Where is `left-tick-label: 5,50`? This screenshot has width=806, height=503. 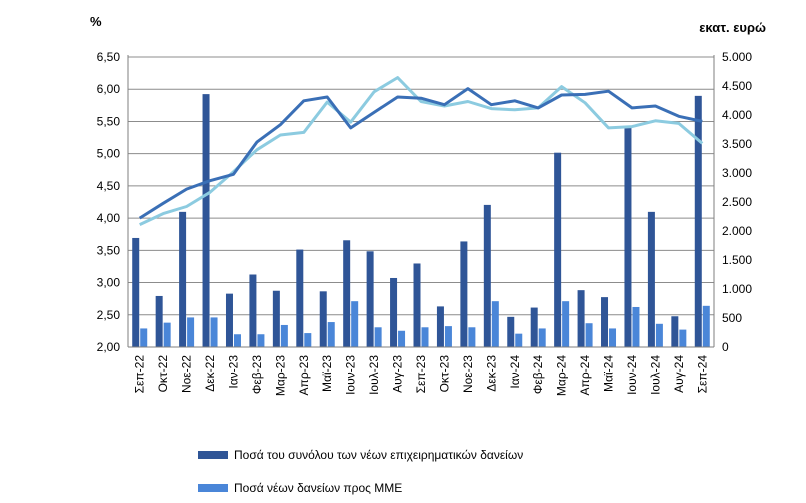
left-tick-label: 5,50 is located at coordinates (109, 121).